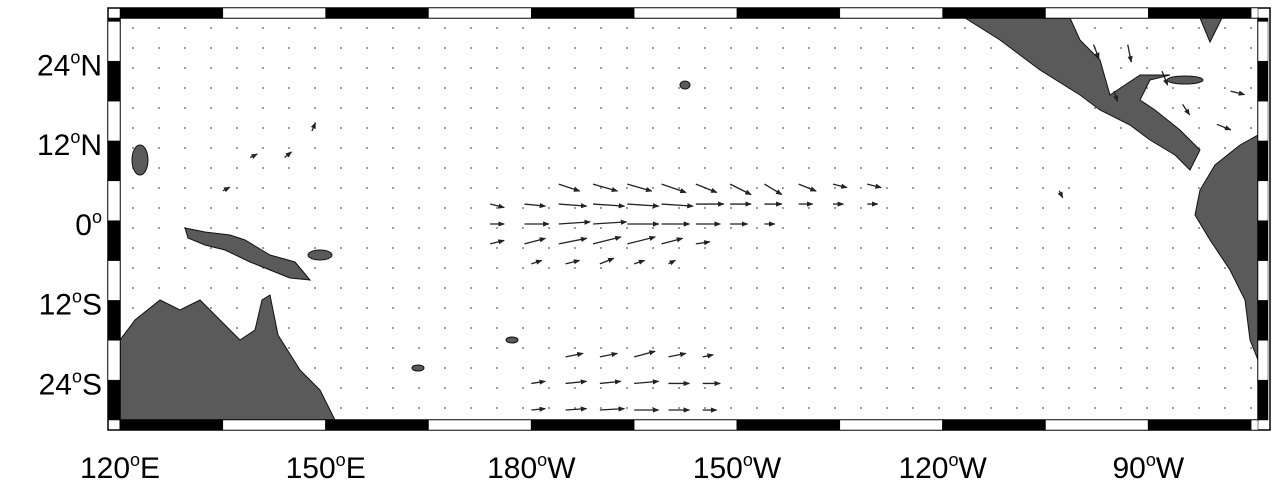 The width and height of the screenshot is (1282, 492). Describe the element at coordinates (923, 468) in the screenshot. I see `tick-degree: 120` at that location.